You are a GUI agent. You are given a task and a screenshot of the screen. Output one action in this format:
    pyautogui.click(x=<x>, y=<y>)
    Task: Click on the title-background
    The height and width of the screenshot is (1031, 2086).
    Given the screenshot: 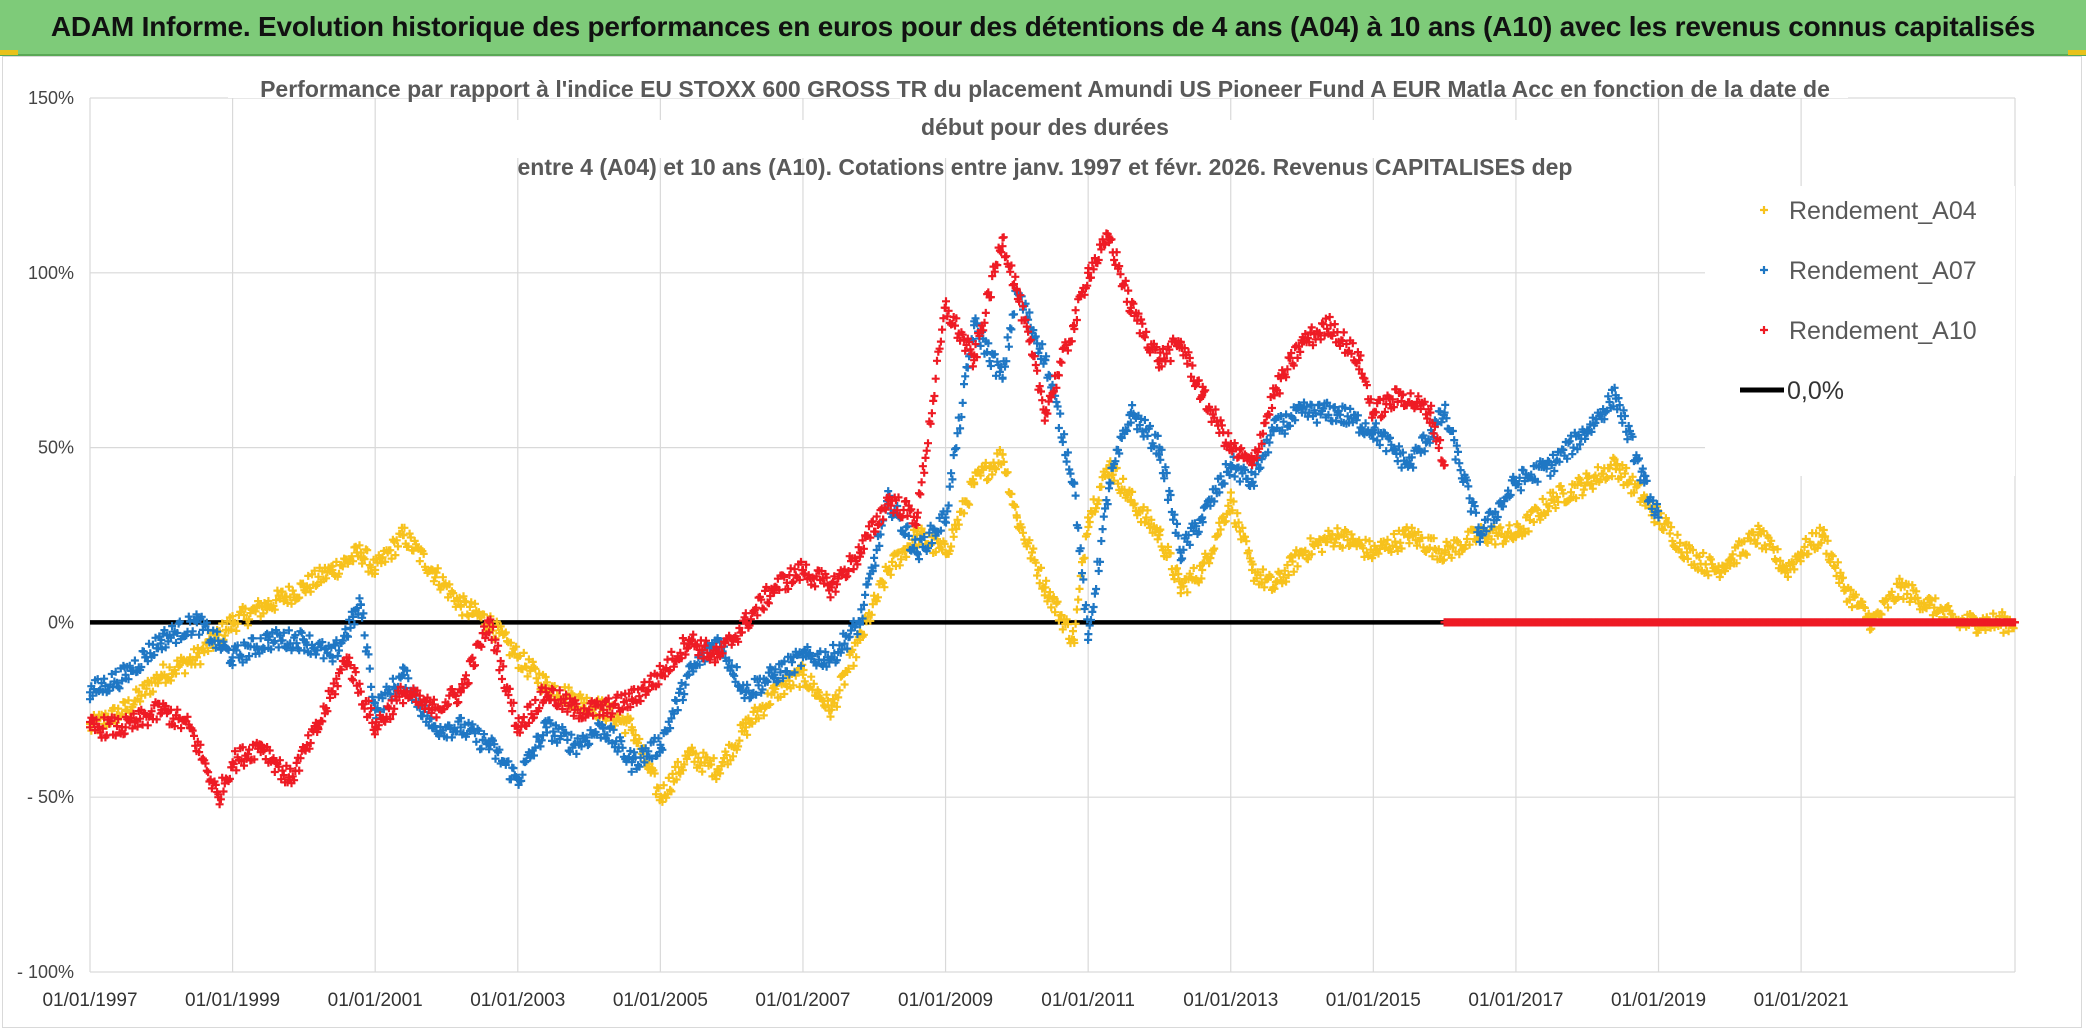 What is the action you would take?
    pyautogui.click(x=1045, y=139)
    